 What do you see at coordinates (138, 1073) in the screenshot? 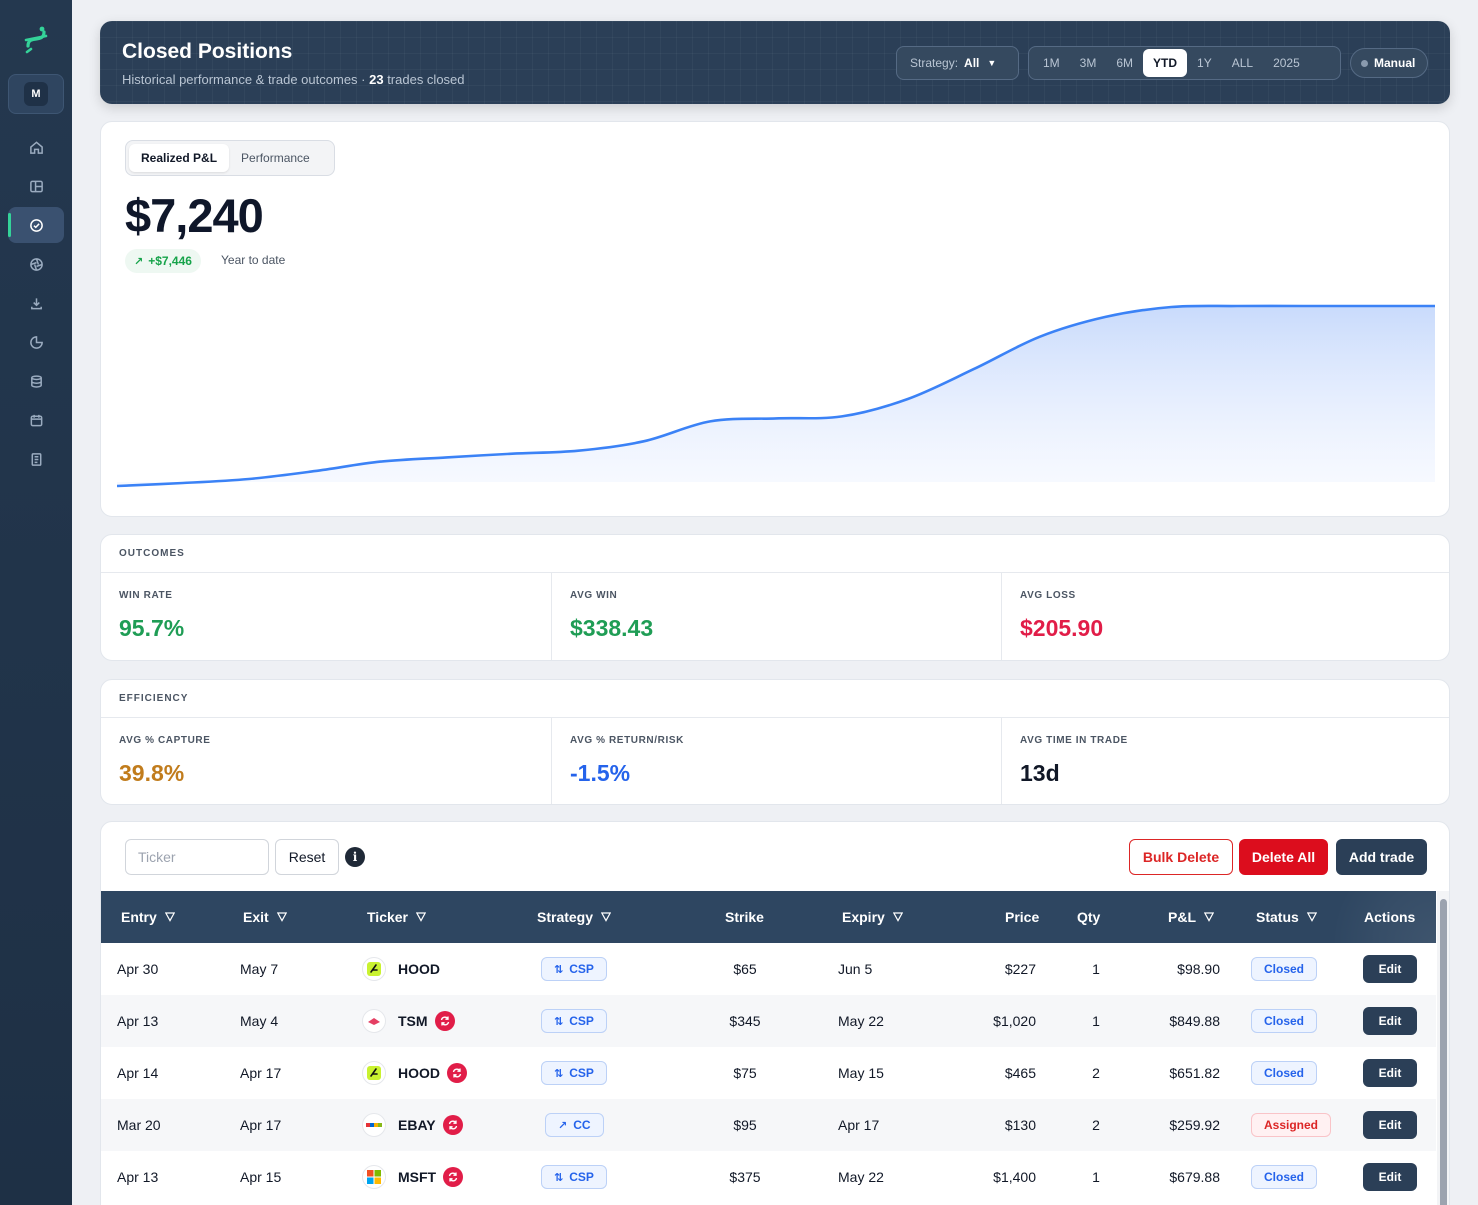
I see `cell-entry: Apr 14` at bounding box center [138, 1073].